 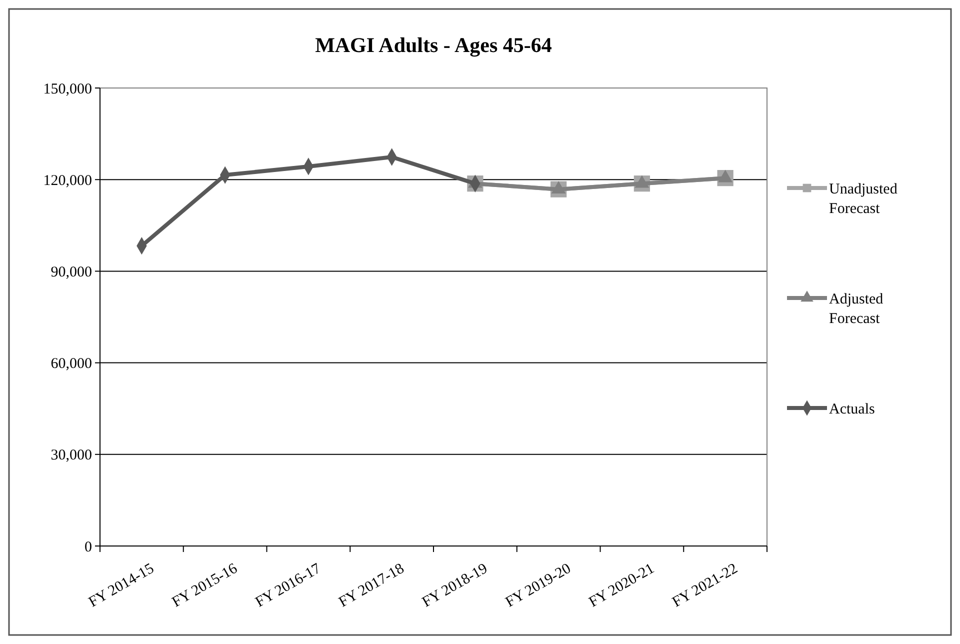 I want to click on y-tick-label: 30,000, so click(x=71, y=456).